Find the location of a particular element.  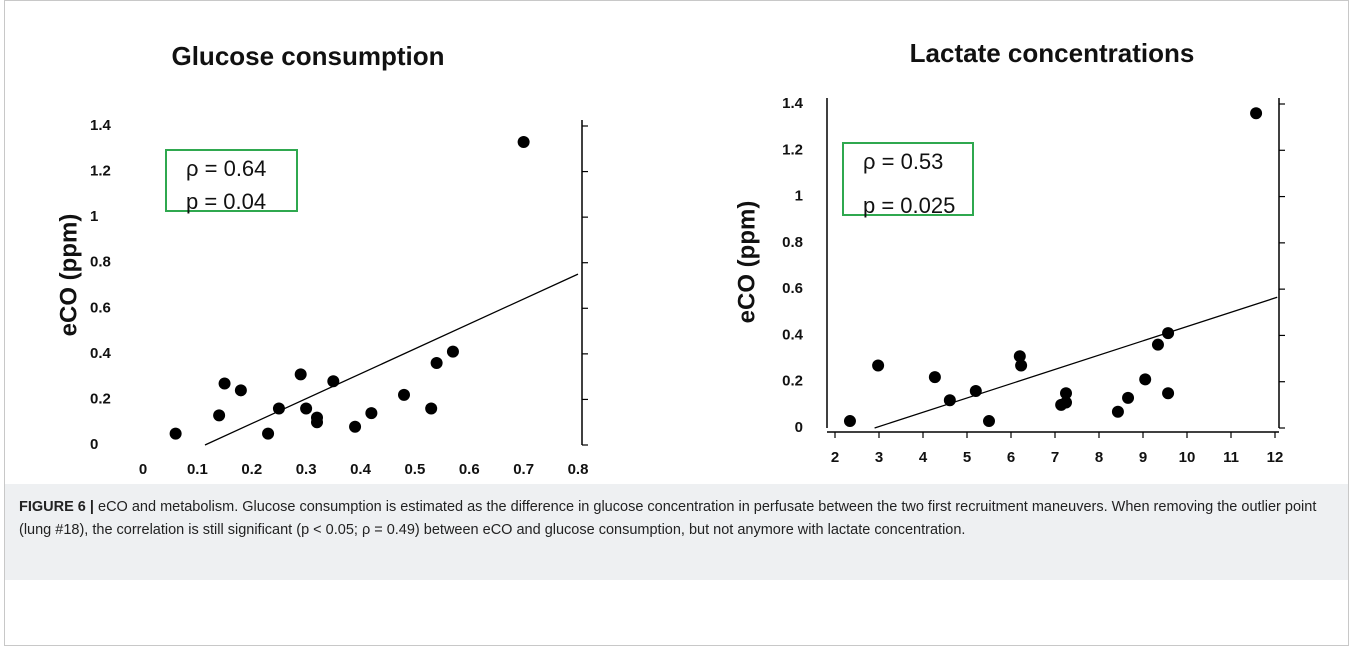

annotation: ρ = 0.53 is located at coordinates (903, 161).